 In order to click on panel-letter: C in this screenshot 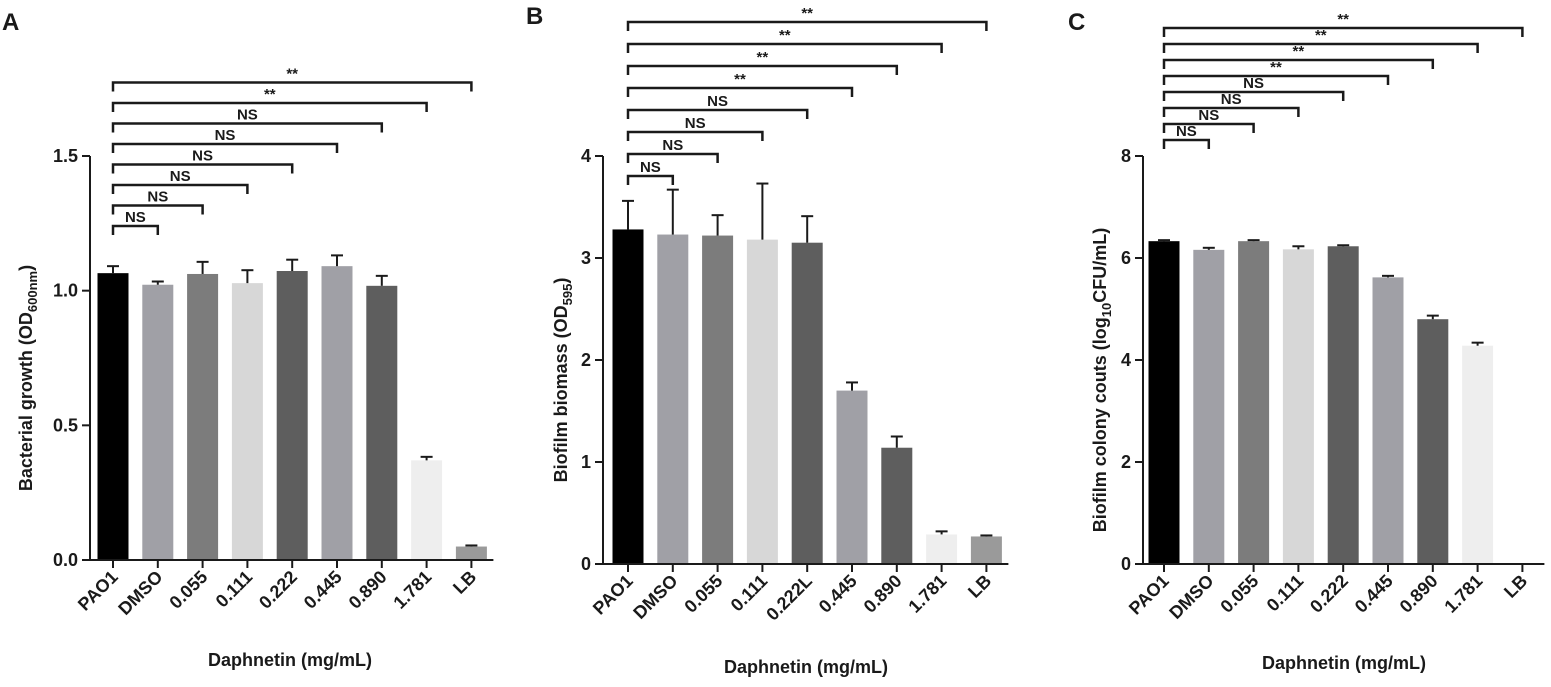, I will do `click(1076, 22)`.